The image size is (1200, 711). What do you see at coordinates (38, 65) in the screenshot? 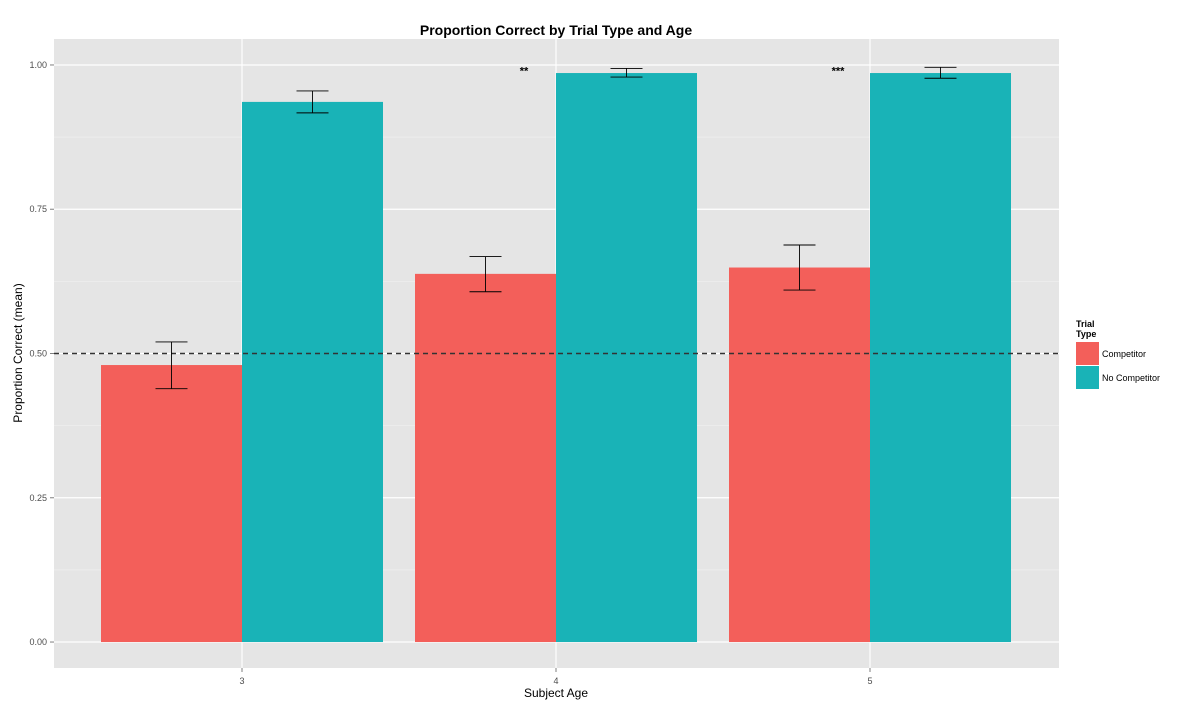
I see `y-tick-label: 1.00` at bounding box center [38, 65].